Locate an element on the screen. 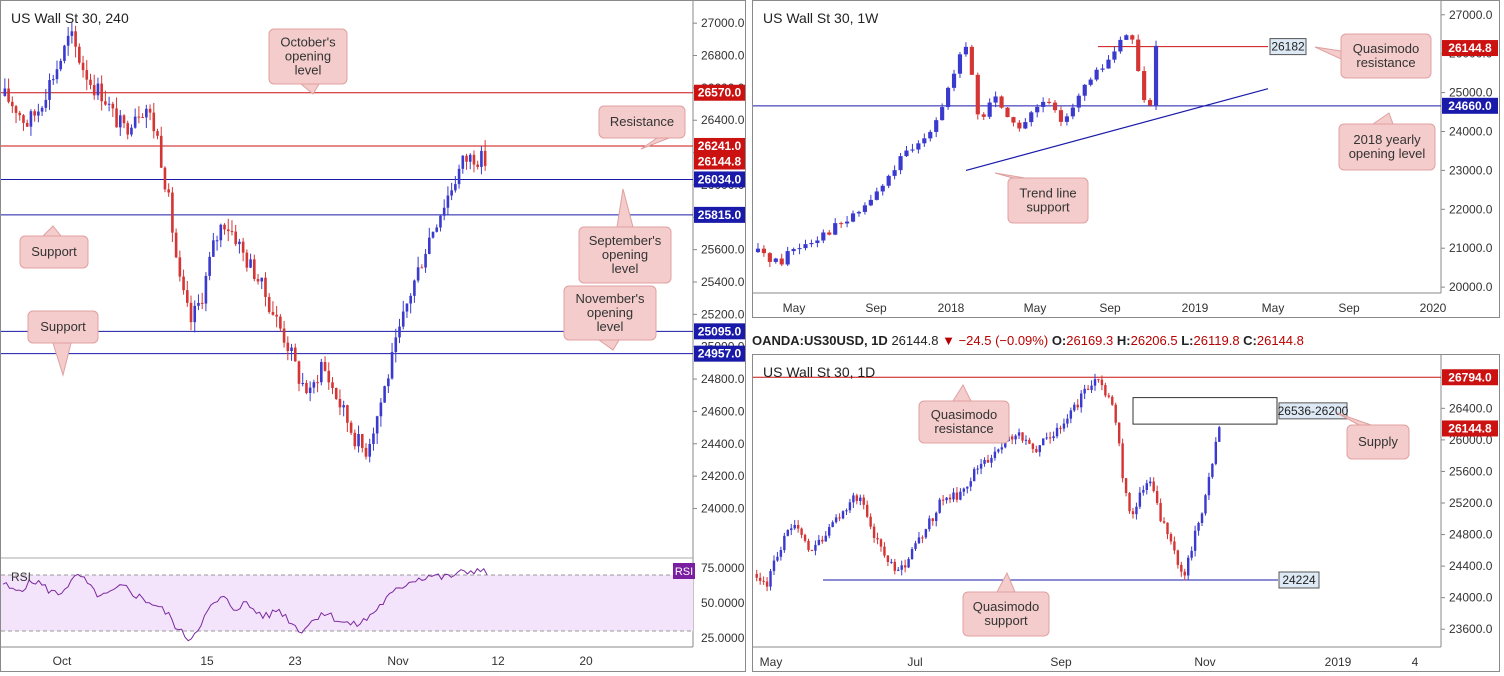  daily-support-box is located at coordinates (1299, 580).